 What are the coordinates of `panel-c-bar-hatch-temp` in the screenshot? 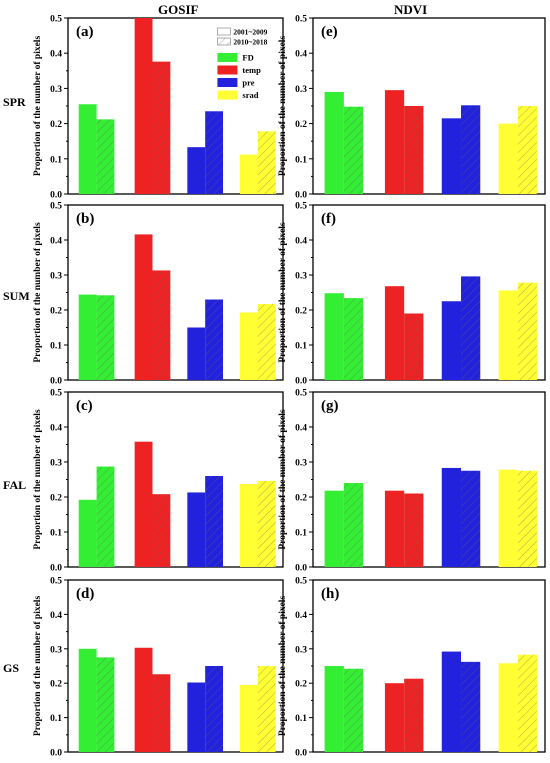 It's located at (161, 530).